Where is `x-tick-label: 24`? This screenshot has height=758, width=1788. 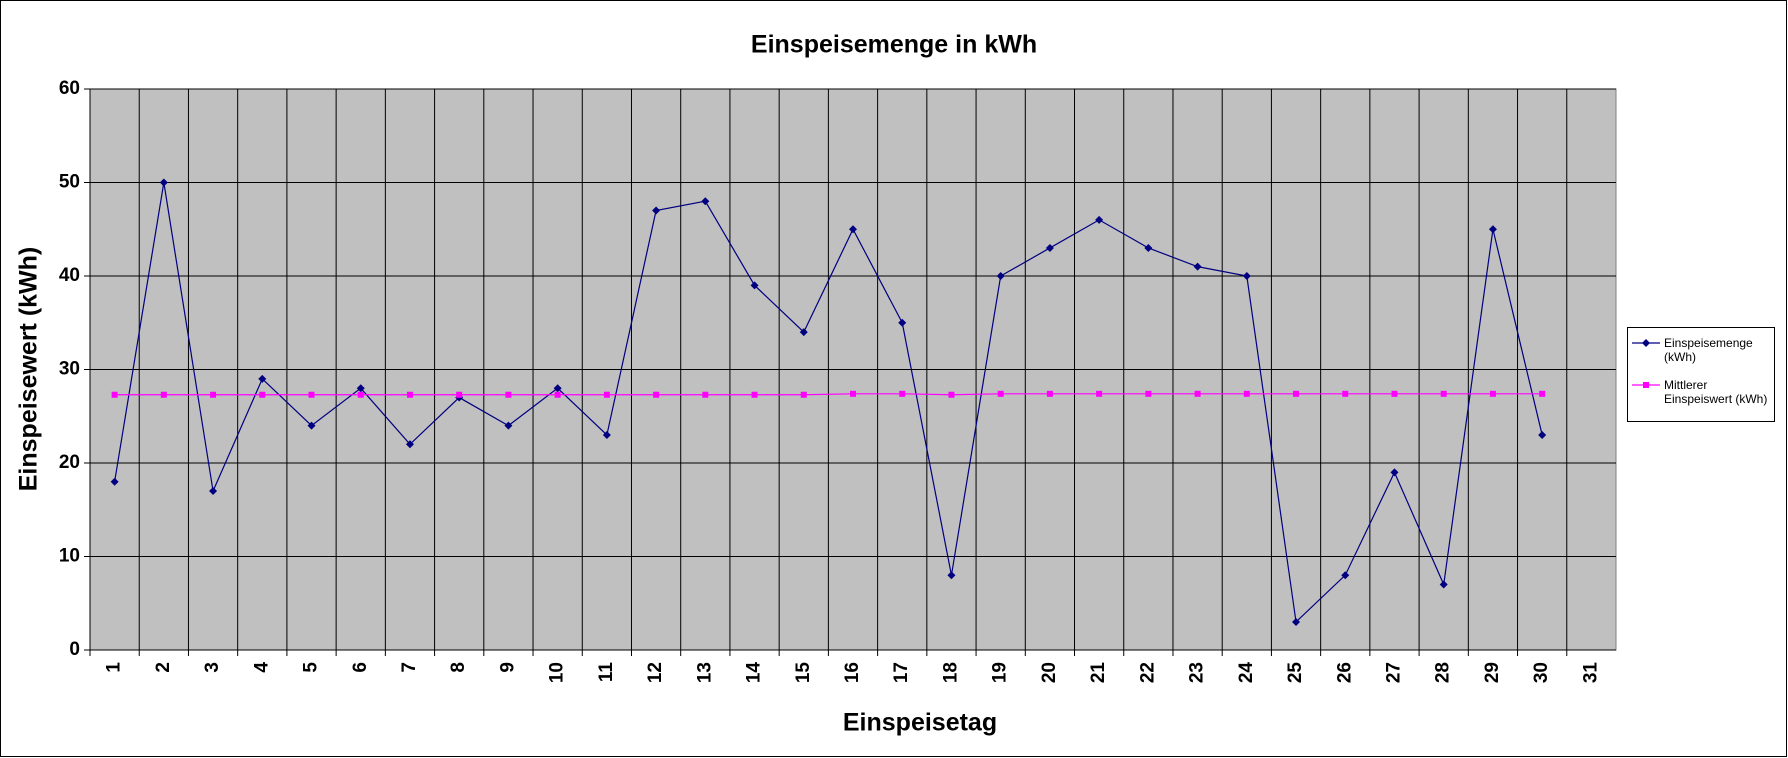
x-tick-label: 24 is located at coordinates (1246, 673).